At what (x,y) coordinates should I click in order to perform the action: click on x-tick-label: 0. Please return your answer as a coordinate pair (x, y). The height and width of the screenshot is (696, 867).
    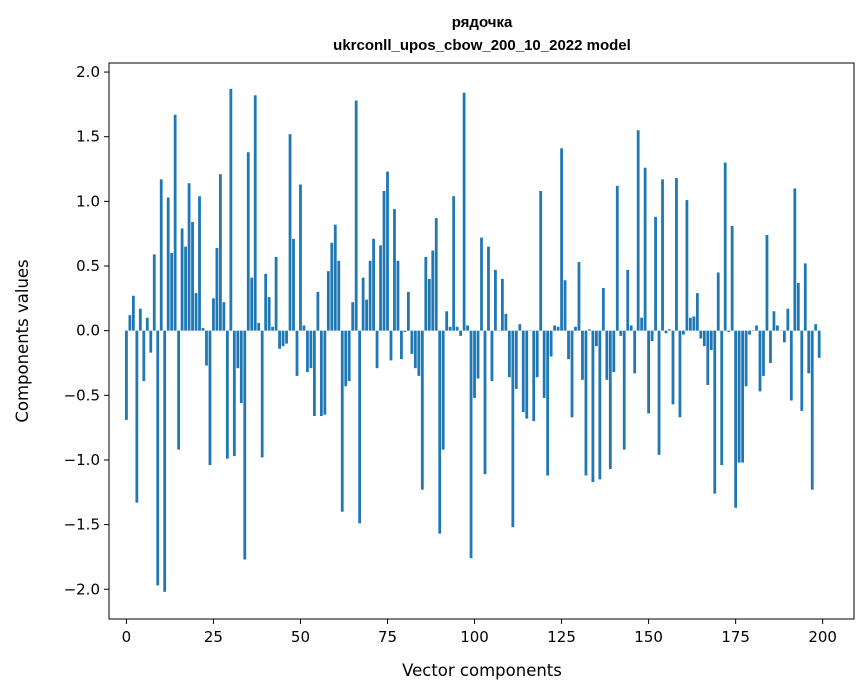
    Looking at the image, I should click on (127, 637).